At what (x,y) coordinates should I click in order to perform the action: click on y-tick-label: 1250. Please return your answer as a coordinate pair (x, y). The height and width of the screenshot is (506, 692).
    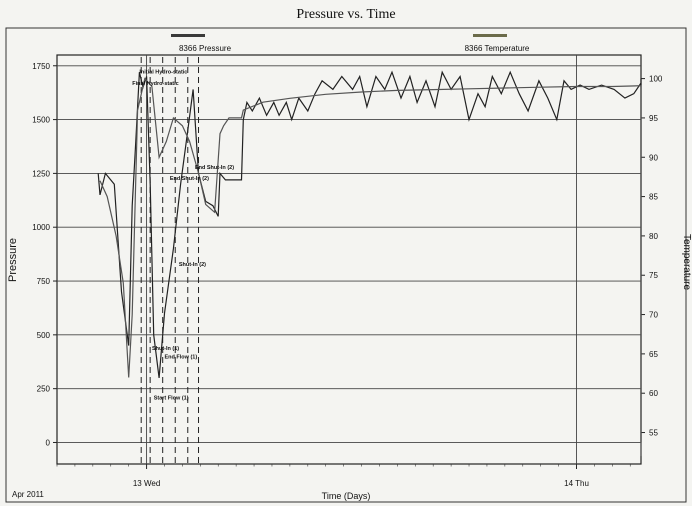
    Looking at the image, I should click on (41, 173).